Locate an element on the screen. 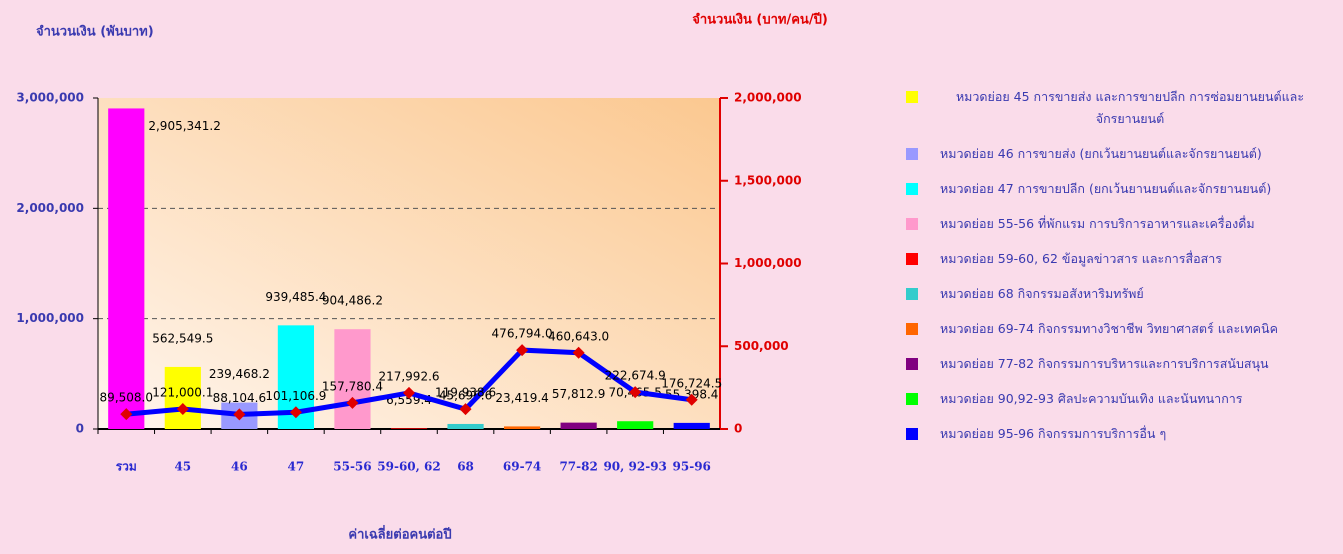 This screenshot has width=1343, height=554. x-tick-label: 46 is located at coordinates (239, 467).